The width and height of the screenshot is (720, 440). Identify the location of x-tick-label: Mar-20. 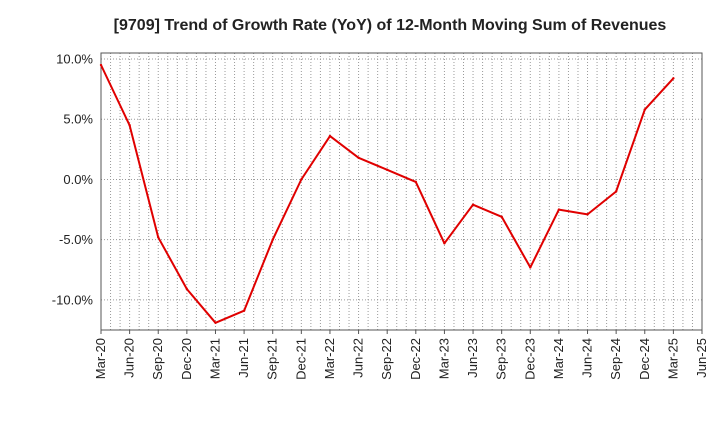
(100, 358).